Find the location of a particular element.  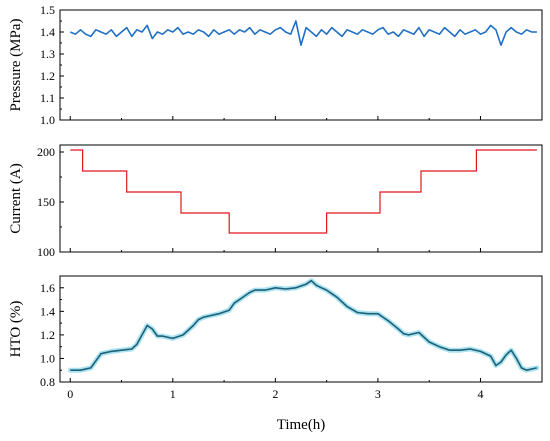

y-tick-label: 150 is located at coordinates (46, 202).